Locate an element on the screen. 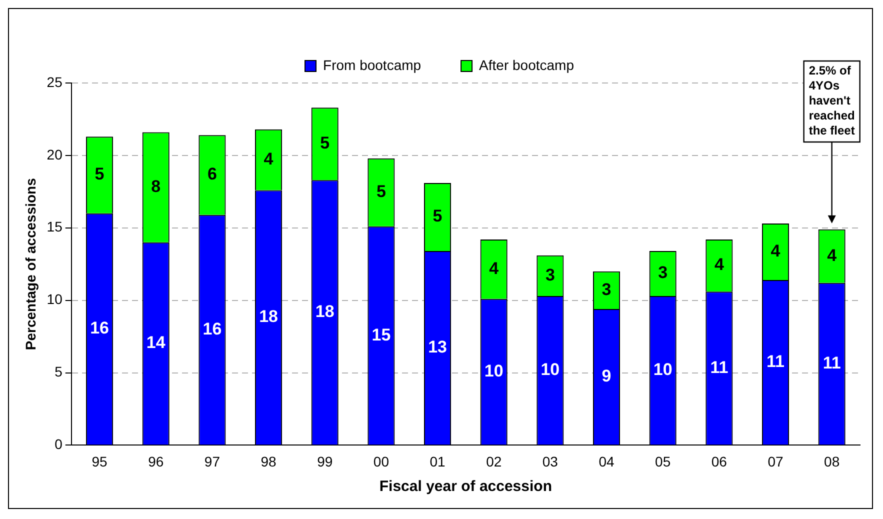  x-tick-label: 08 is located at coordinates (832, 461).